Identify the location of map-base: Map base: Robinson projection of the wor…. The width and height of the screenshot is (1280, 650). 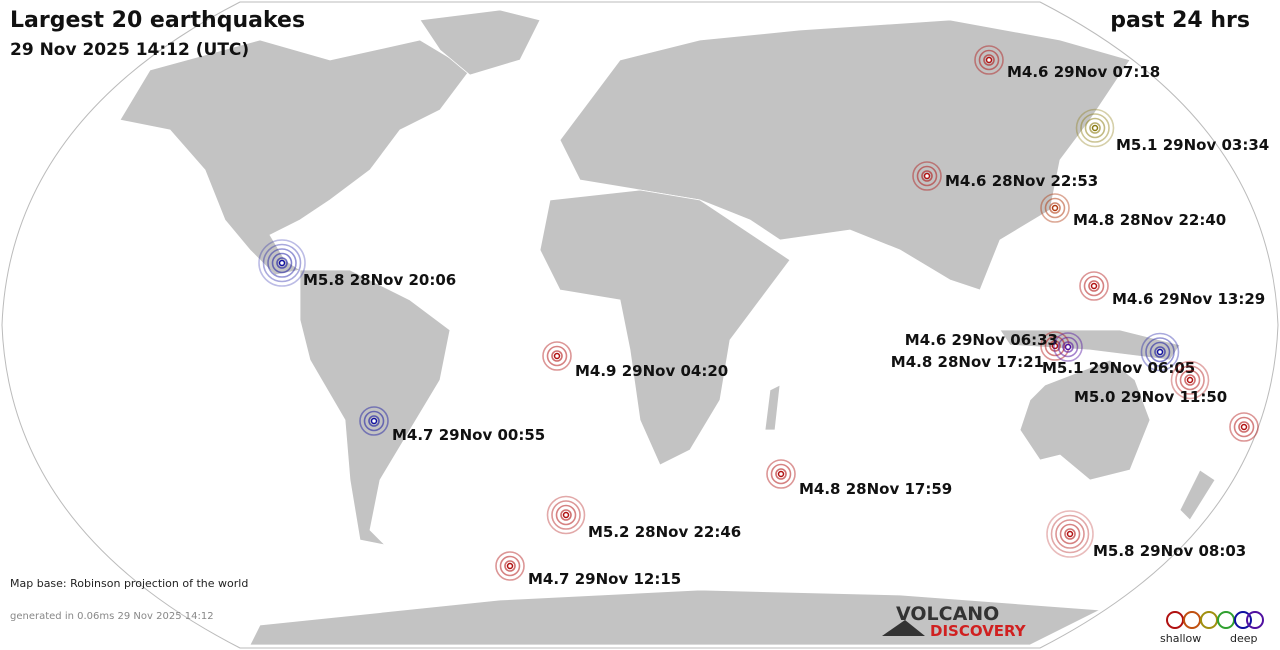
(129, 583).